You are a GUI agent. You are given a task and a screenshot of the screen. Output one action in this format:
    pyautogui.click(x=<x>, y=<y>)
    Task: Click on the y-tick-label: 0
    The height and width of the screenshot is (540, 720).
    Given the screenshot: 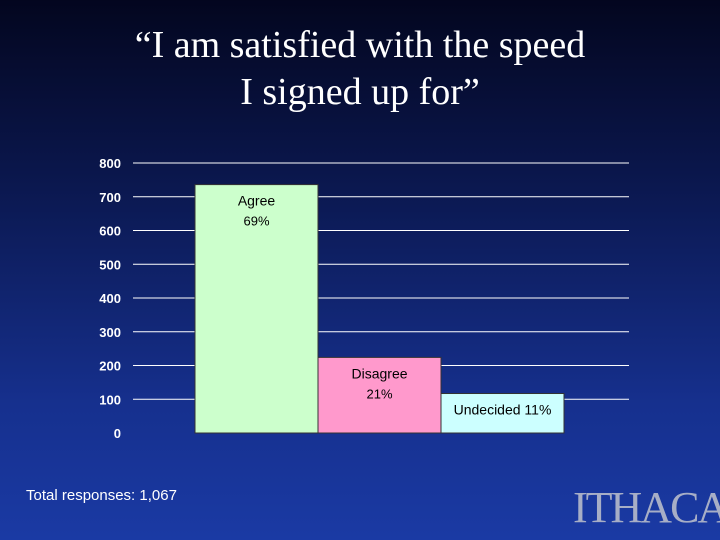 What is the action you would take?
    pyautogui.click(x=117, y=433)
    